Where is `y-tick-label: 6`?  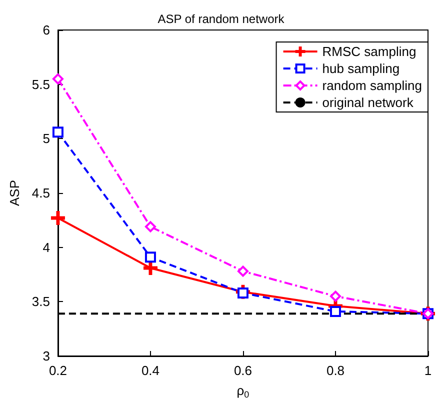
y-tick-label: 6 is located at coordinates (46, 30).